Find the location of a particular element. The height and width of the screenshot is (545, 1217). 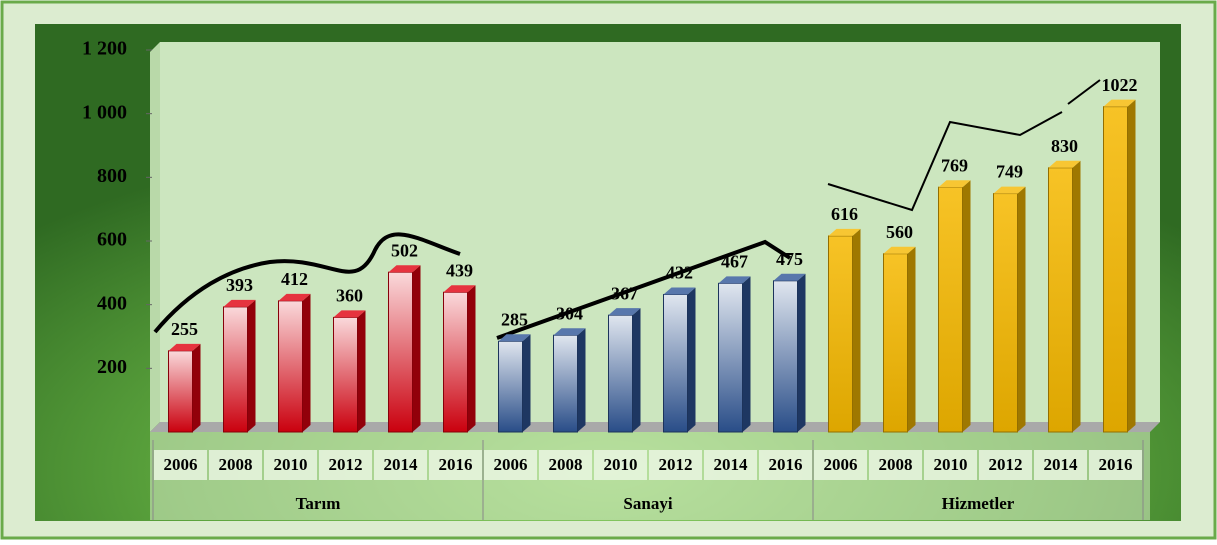

x-tick-label: 2014 is located at coordinates (401, 464).